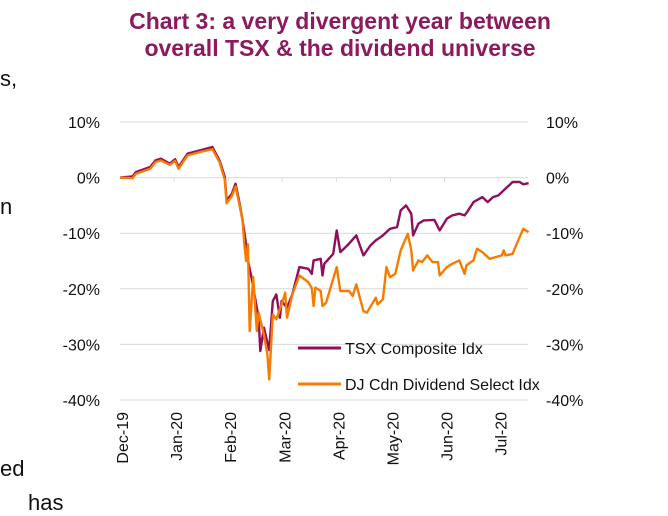 The image size is (668, 516). What do you see at coordinates (564, 290) in the screenshot?
I see `y-tick-label-right: -20%` at bounding box center [564, 290].